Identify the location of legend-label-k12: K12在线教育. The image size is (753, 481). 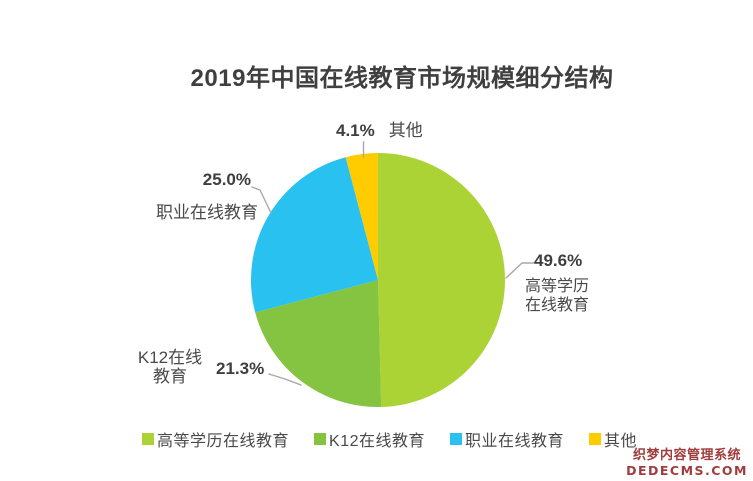
(377, 441).